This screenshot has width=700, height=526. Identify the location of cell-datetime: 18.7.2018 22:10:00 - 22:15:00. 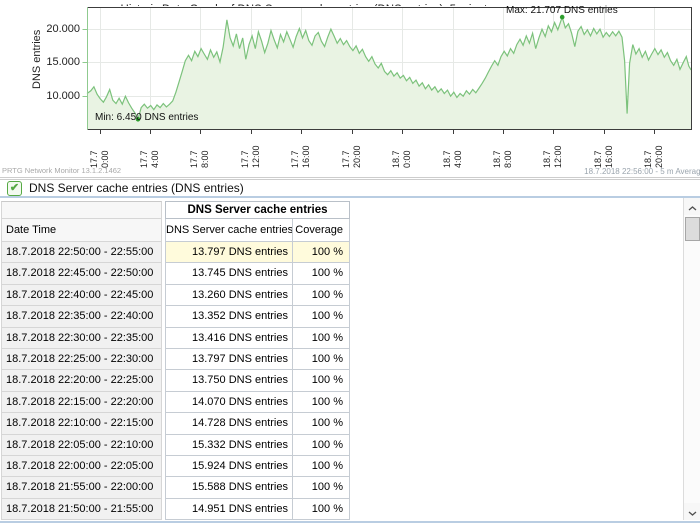
(81, 424).